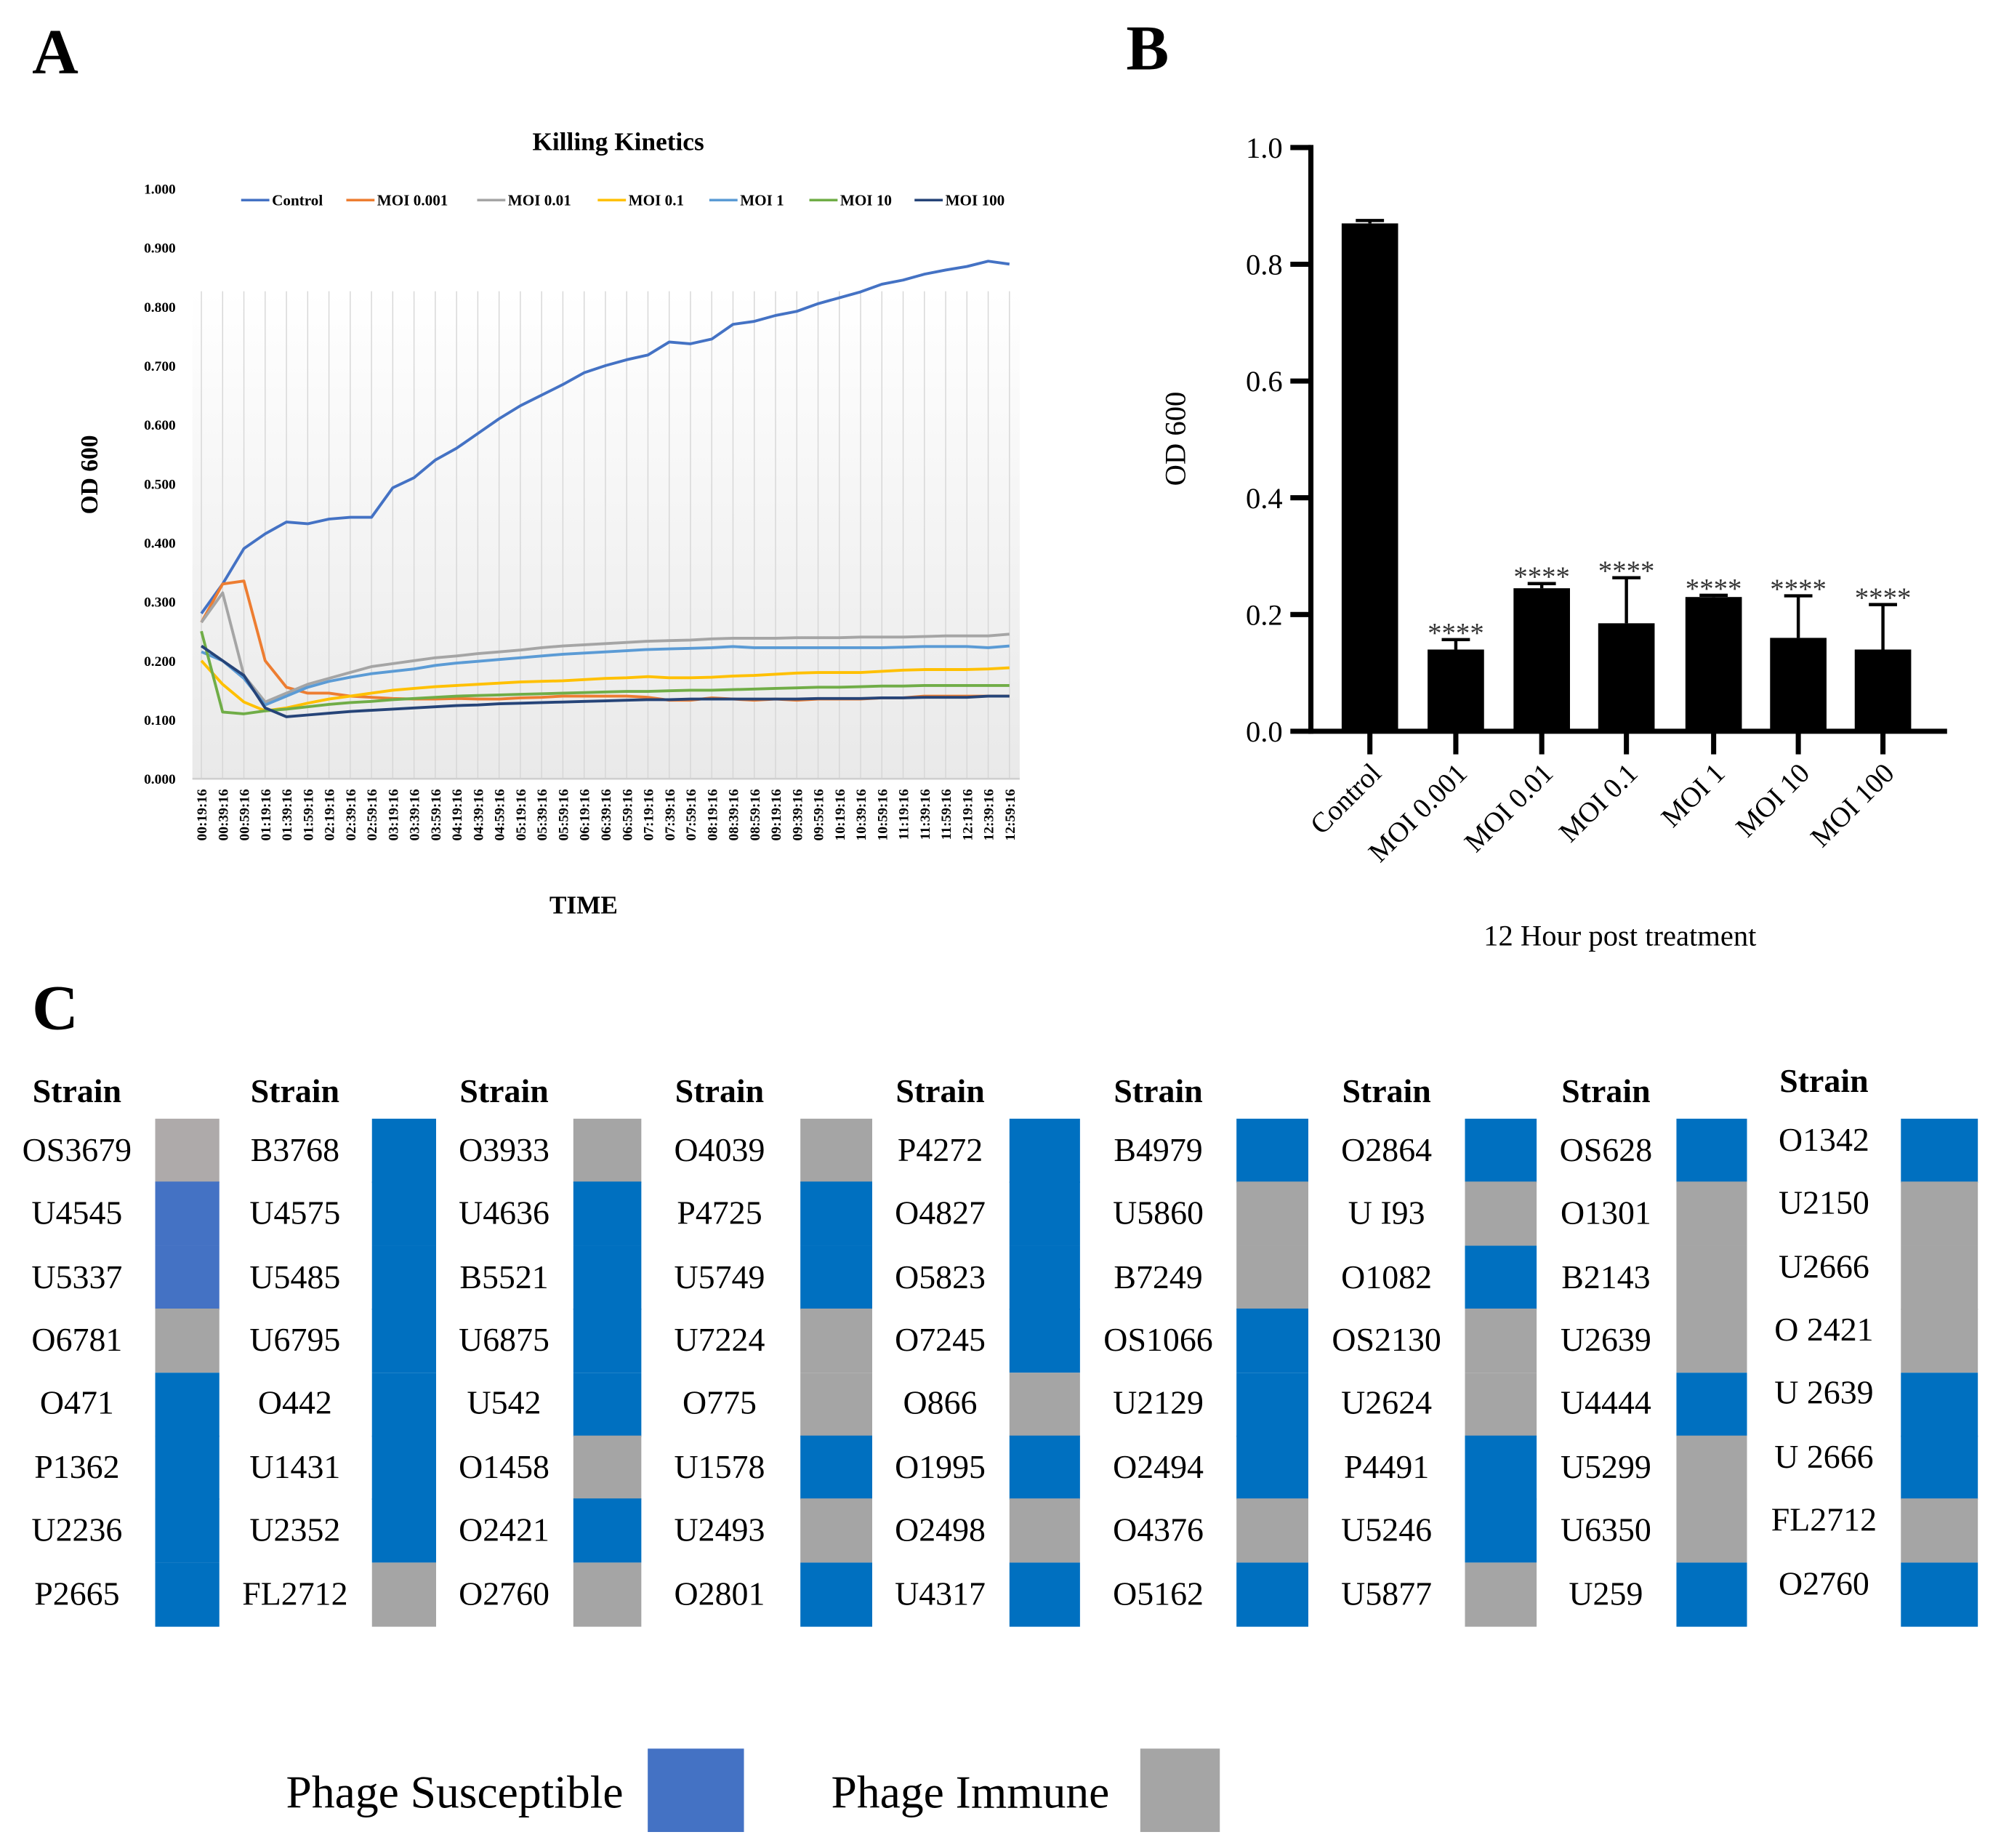  What do you see at coordinates (160, 425) in the screenshot?
I see `y-tick-label: 0.600` at bounding box center [160, 425].